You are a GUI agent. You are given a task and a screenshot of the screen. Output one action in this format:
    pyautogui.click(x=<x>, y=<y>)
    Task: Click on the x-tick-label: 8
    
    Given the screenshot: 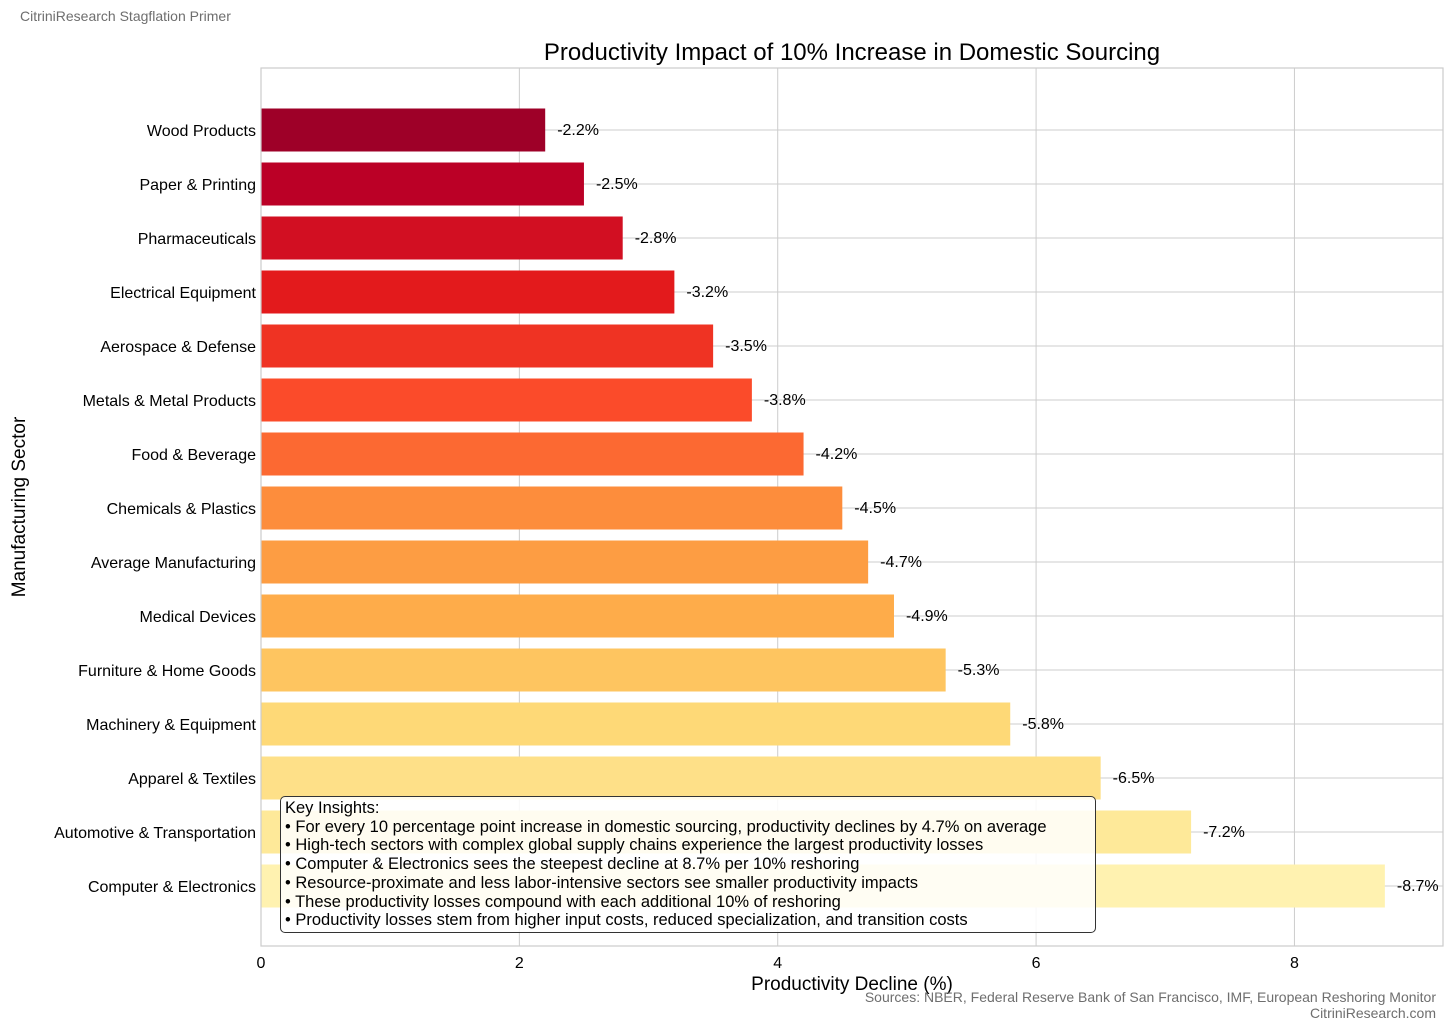 What is the action you would take?
    pyautogui.click(x=1294, y=963)
    